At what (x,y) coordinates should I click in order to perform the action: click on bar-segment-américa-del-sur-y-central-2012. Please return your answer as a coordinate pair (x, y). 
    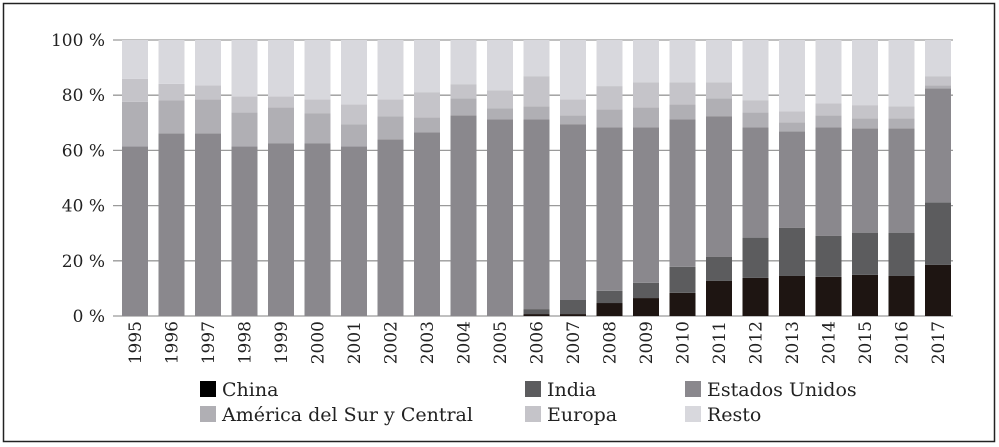
    Looking at the image, I should click on (755, 120).